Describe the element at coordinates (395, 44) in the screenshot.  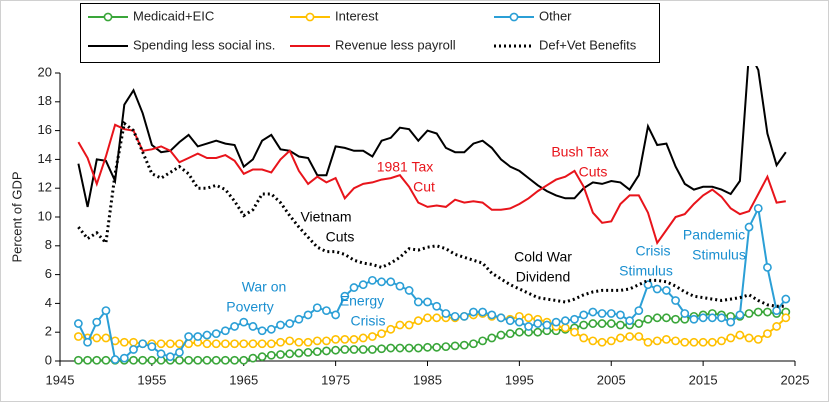
I see `legend-label: Revenue less payroll` at that location.